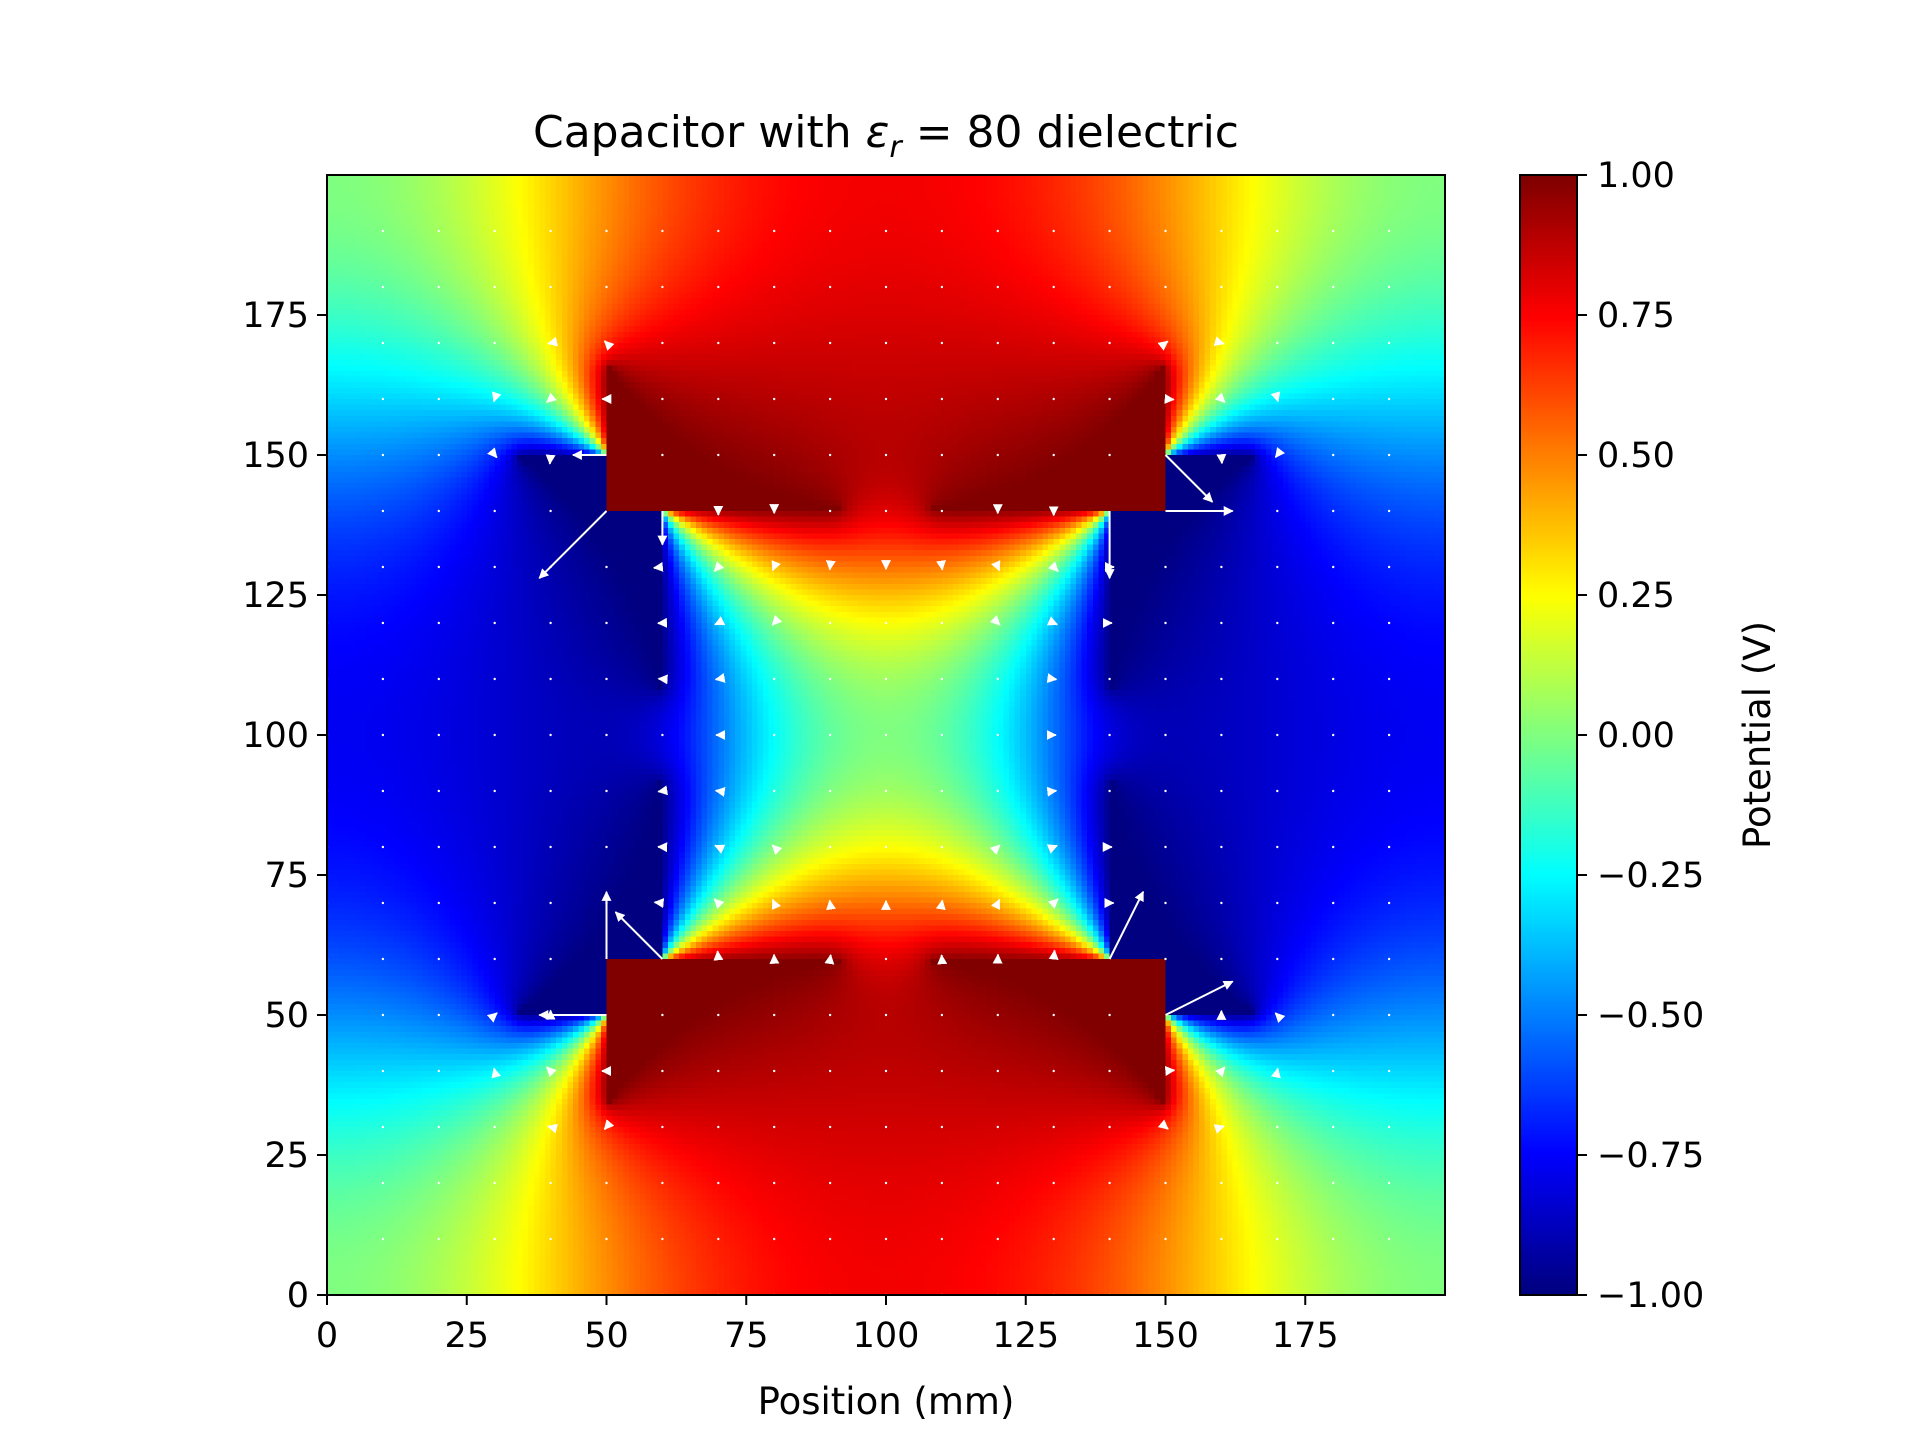 Image resolution: width=1920 pixels, height=1440 pixels. What do you see at coordinates (1548, 735) in the screenshot?
I see `colorbar-frame` at bounding box center [1548, 735].